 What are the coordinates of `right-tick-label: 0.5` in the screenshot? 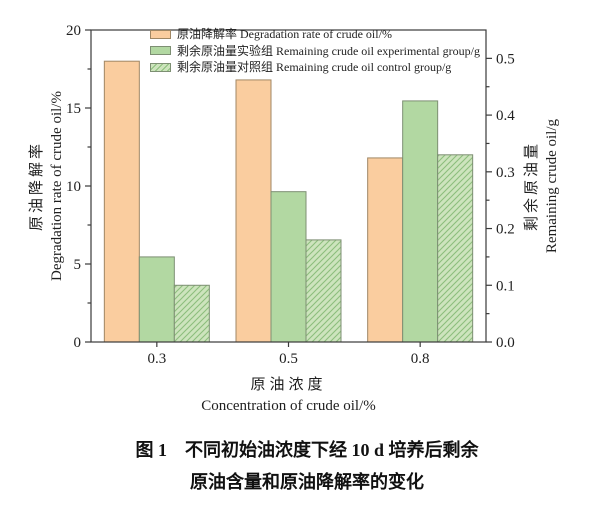 It's located at (505, 59).